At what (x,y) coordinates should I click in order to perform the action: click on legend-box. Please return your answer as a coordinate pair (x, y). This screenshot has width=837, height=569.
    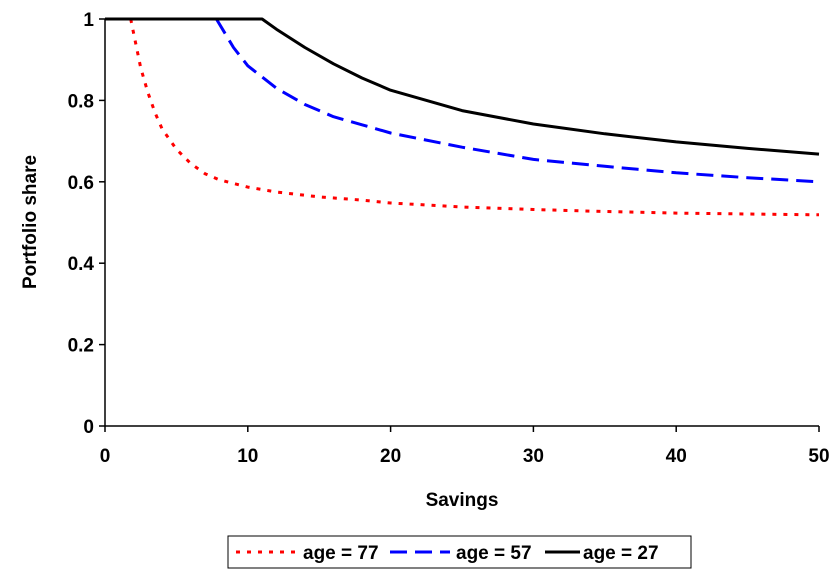
    Looking at the image, I should click on (459, 552).